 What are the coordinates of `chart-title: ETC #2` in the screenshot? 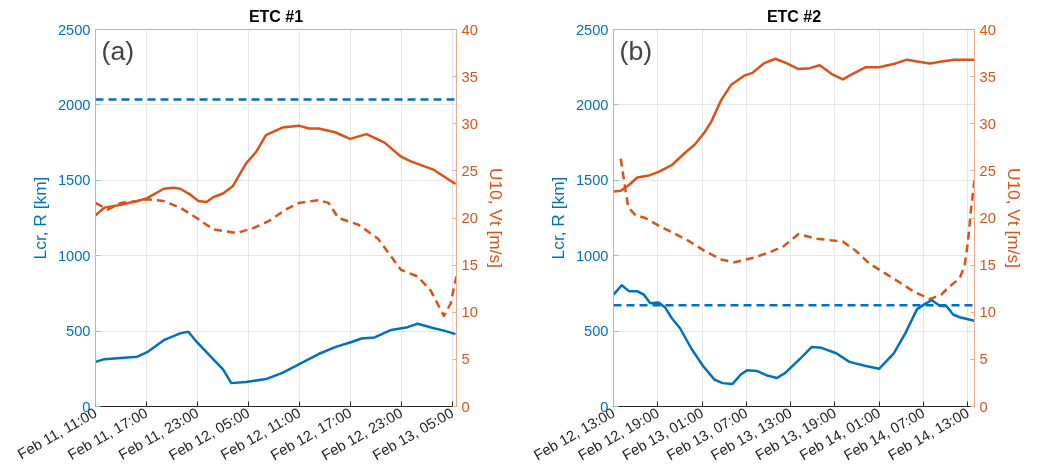 It's located at (794, 16).